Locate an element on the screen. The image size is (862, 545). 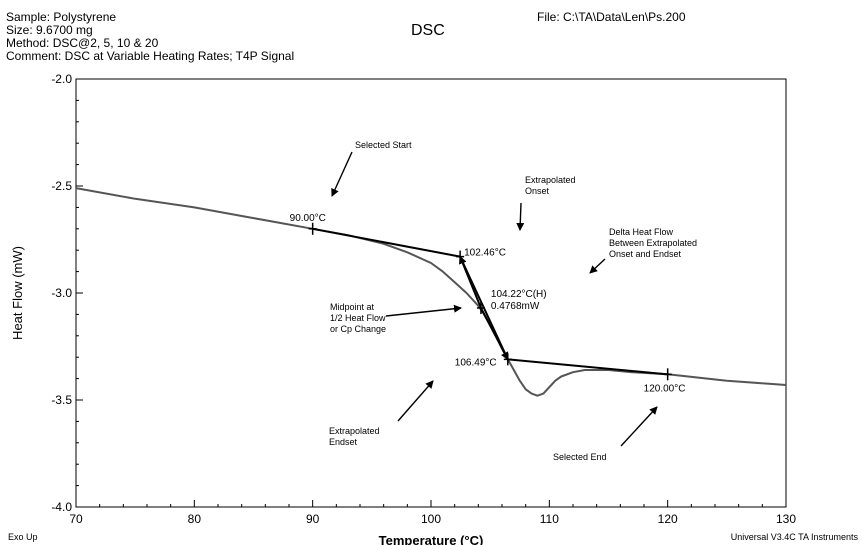
value-label: 102.46°C is located at coordinates (485, 253).